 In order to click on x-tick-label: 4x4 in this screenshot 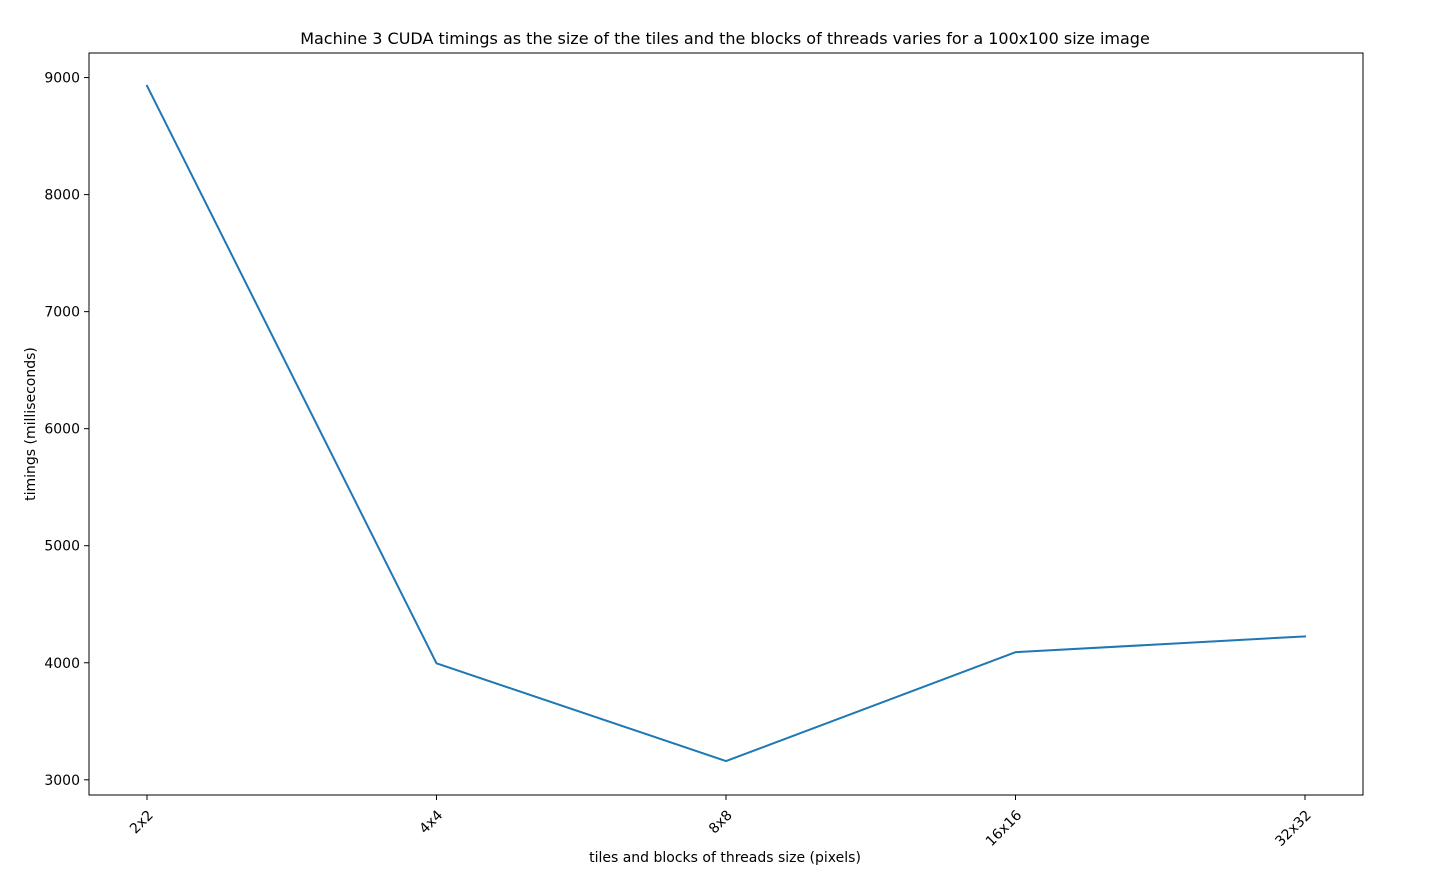, I will do `click(431, 822)`.